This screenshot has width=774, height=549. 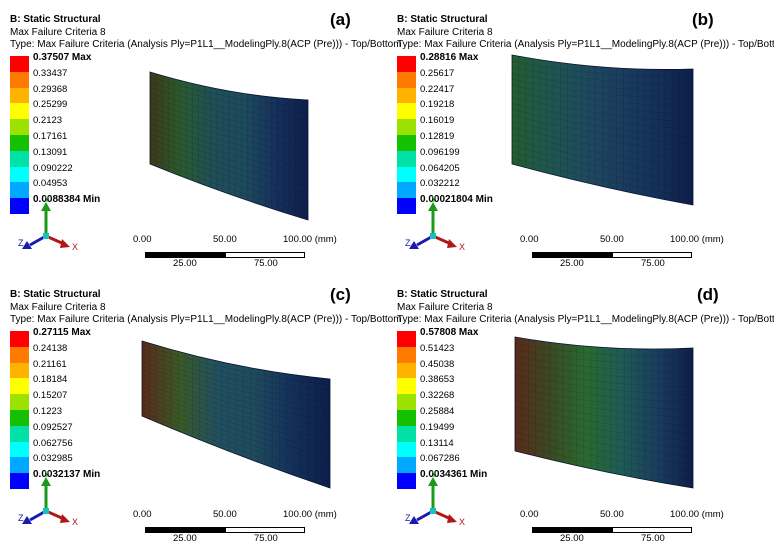 What do you see at coordinates (437, 348) in the screenshot?
I see `legend-value: 0.51423` at bounding box center [437, 348].